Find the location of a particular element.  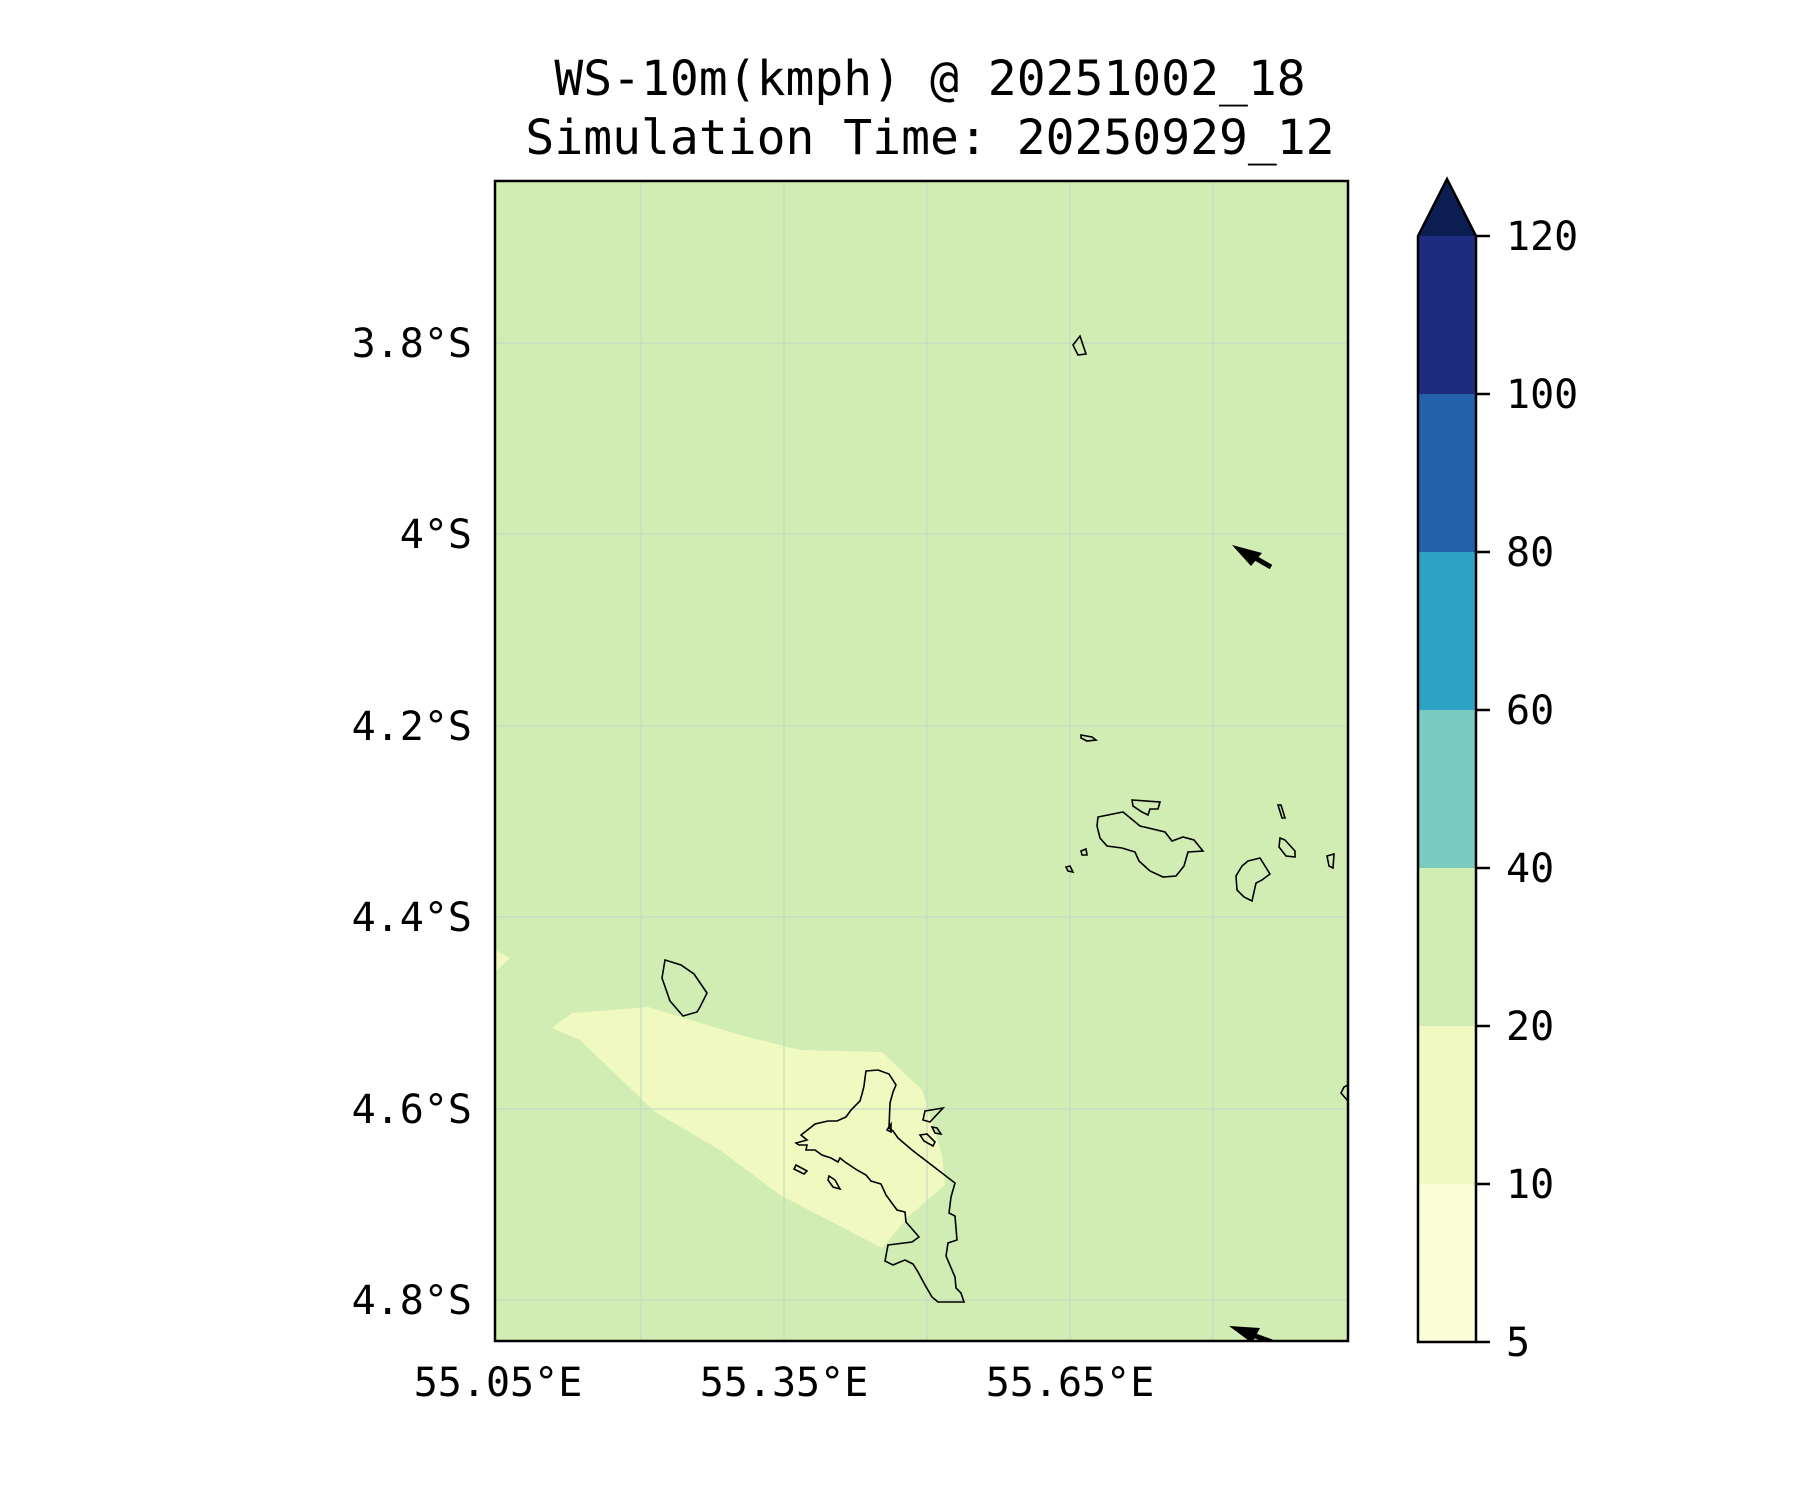

map-title-line-1: WS-10m(kmph) @ 20251002_18 is located at coordinates (930, 79).